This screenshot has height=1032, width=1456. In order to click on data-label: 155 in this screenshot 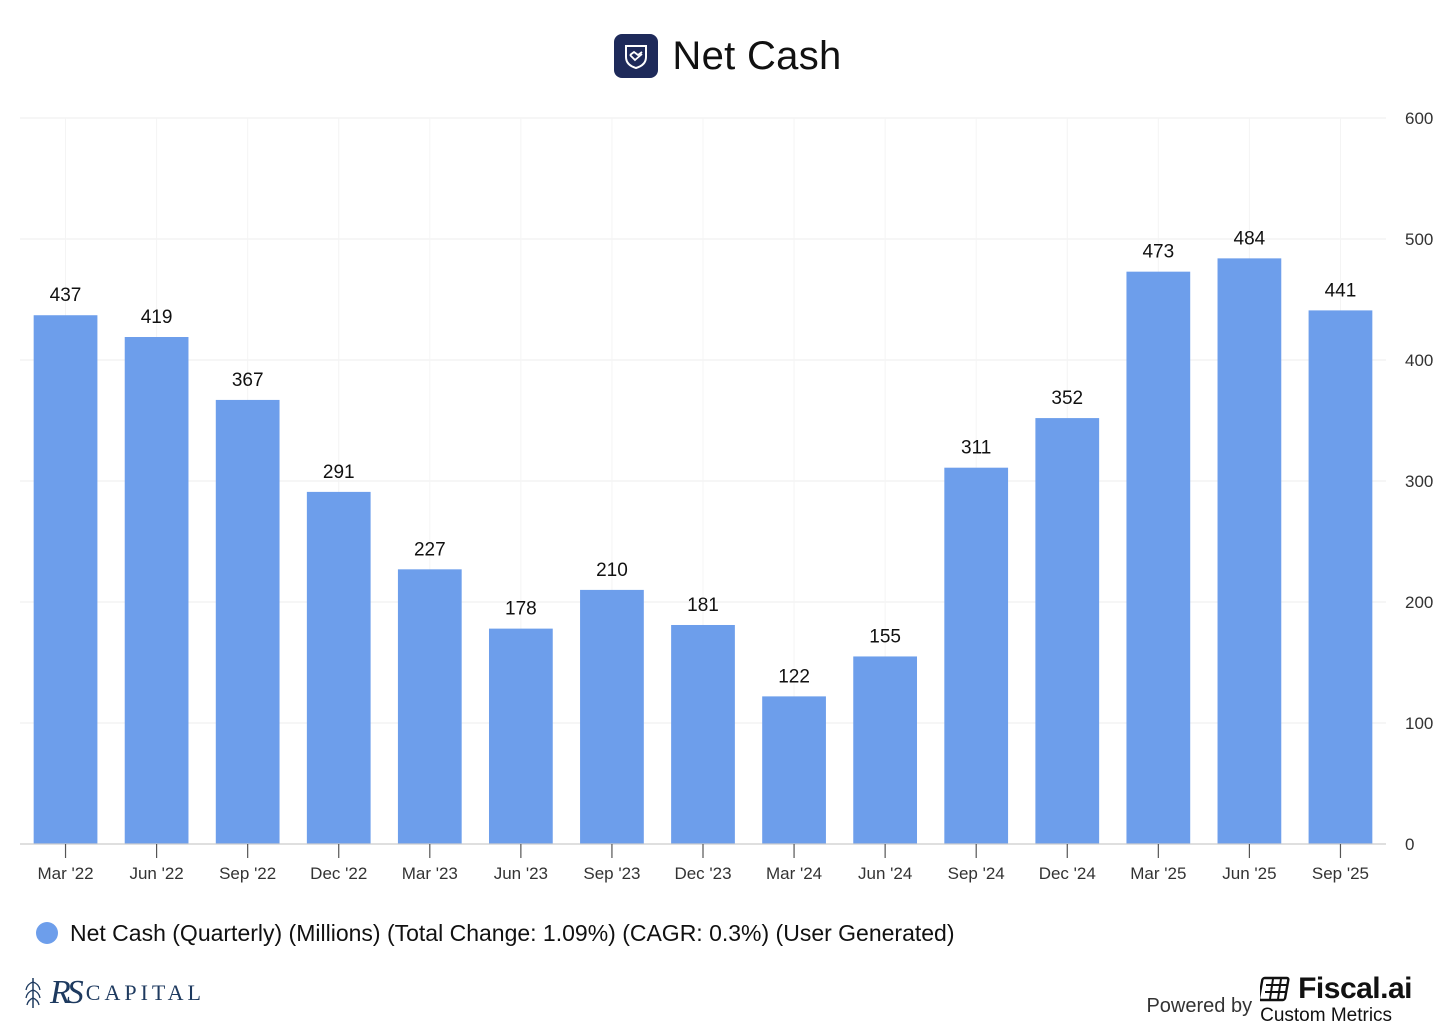, I will do `click(885, 636)`.